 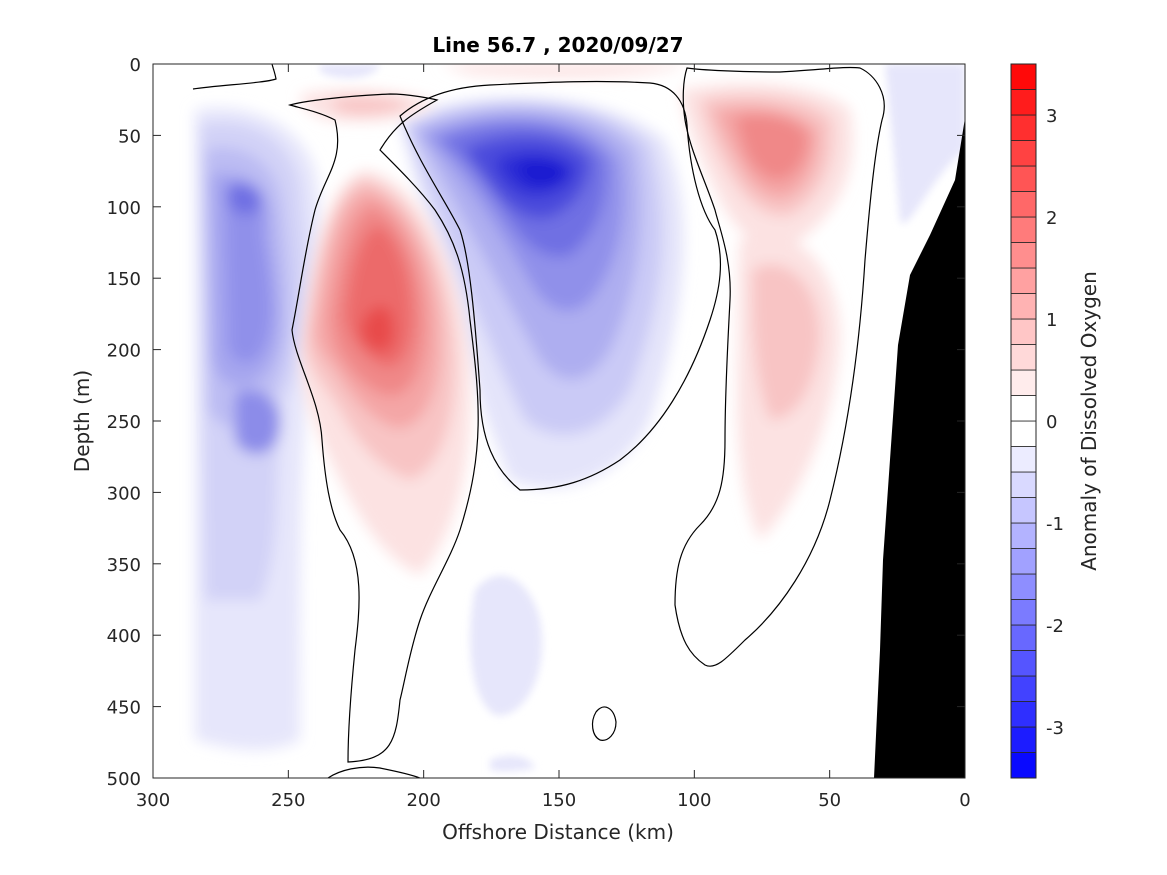 I want to click on y-tick-label-400: 400, so click(x=124, y=636).